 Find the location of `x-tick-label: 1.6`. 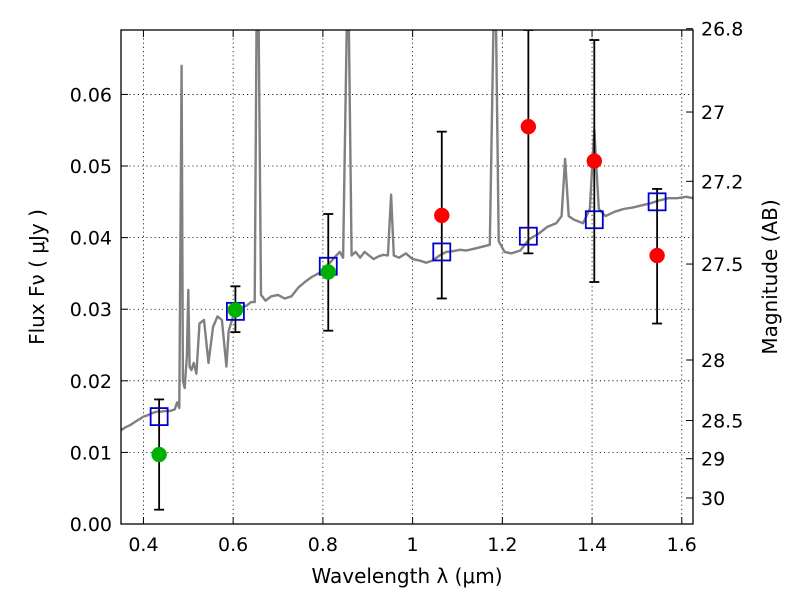

x-tick-label: 1.6 is located at coordinates (682, 545).